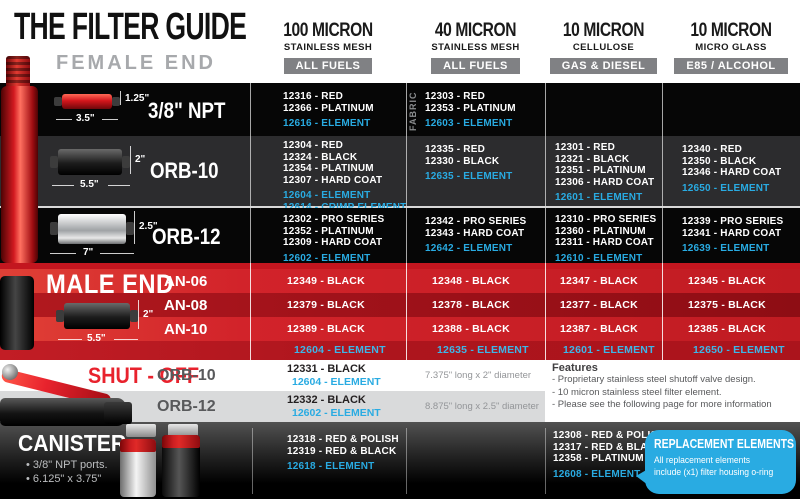 Image resolution: width=800 pixels, height=499 pixels. I want to click on part-number: 12311 - HARD COAT, so click(604, 242).